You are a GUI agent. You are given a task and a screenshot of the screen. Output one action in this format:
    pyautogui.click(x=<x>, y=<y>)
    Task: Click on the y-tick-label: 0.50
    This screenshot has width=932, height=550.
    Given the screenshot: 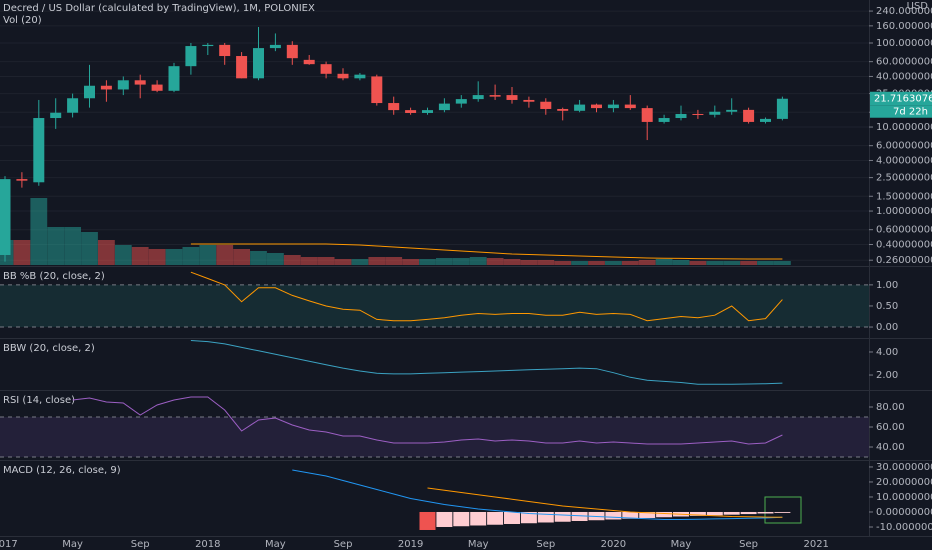 What is the action you would take?
    pyautogui.click(x=887, y=306)
    